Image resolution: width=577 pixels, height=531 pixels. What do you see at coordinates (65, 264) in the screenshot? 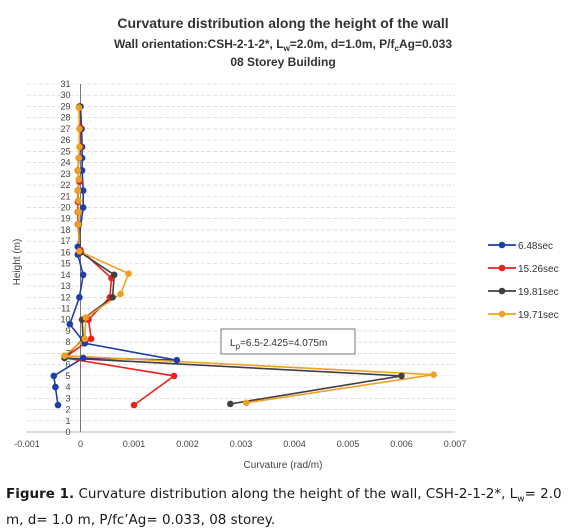
I see `y-tick-label: 15` at bounding box center [65, 264].